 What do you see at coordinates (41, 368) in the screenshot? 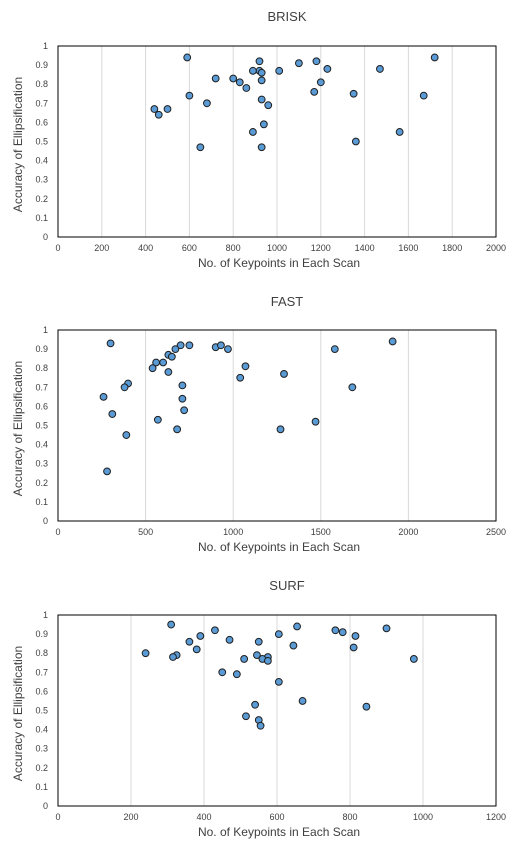
I see `y-tick-label: 0.8` at bounding box center [41, 368].